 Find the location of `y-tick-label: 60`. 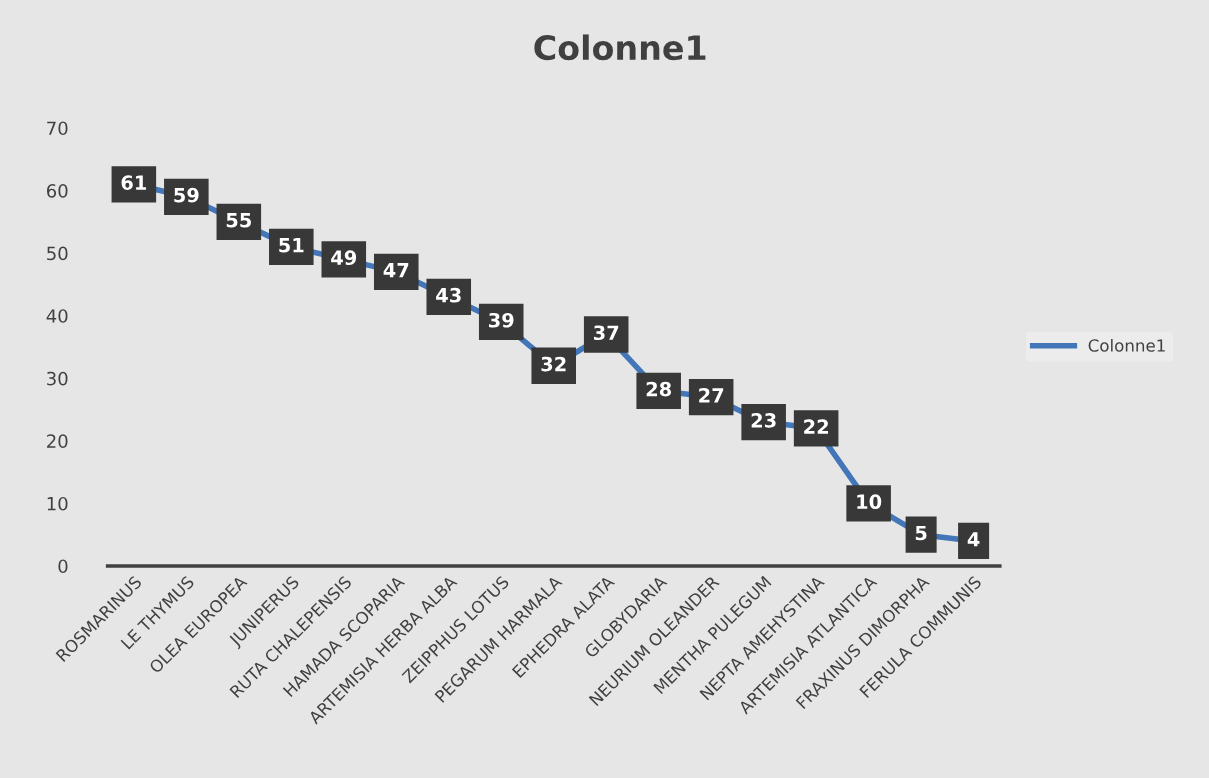

y-tick-label: 60 is located at coordinates (57, 191).